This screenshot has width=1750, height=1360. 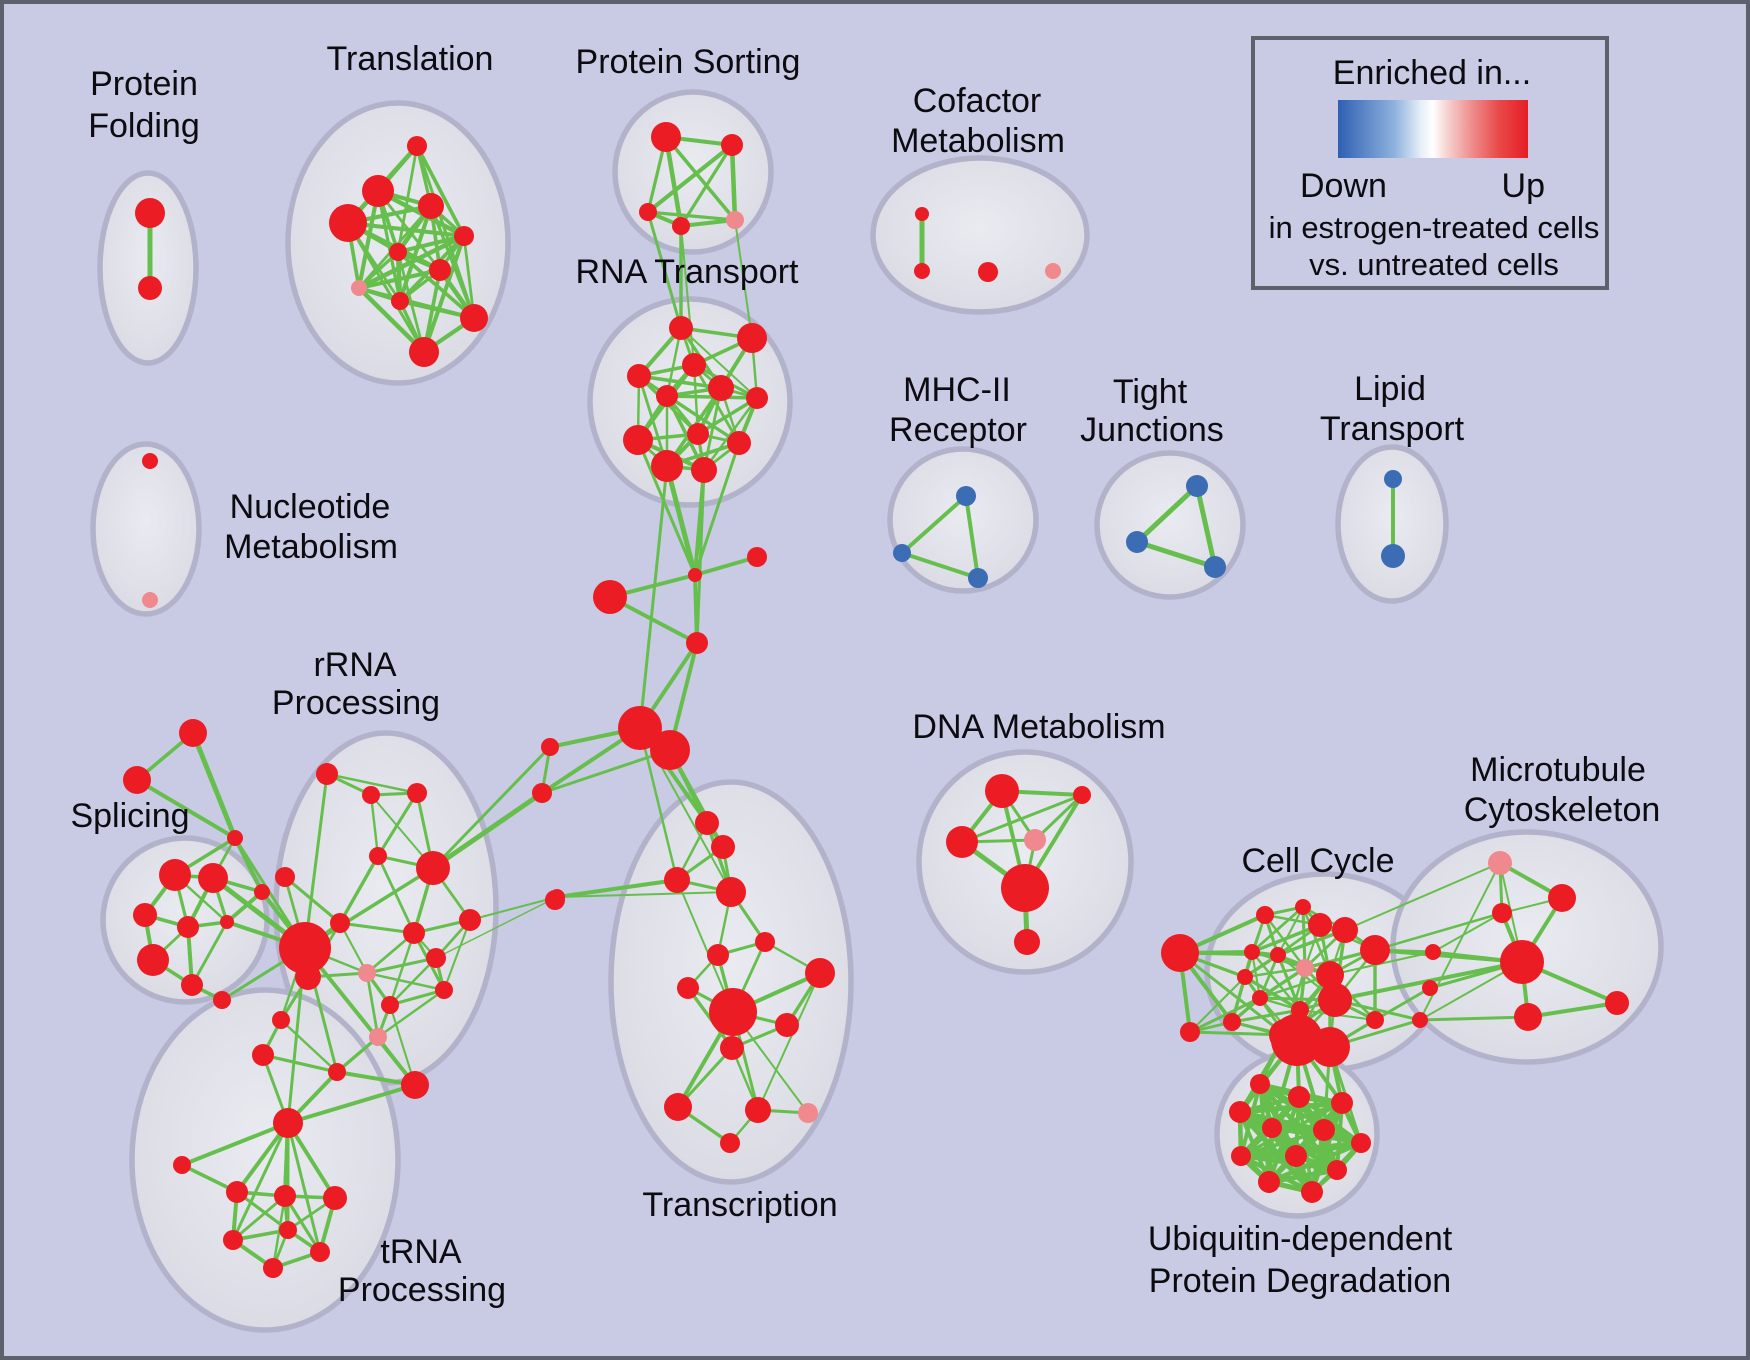 What do you see at coordinates (1434, 264) in the screenshot?
I see `legend-caption-line2: vs. untreated cells` at bounding box center [1434, 264].